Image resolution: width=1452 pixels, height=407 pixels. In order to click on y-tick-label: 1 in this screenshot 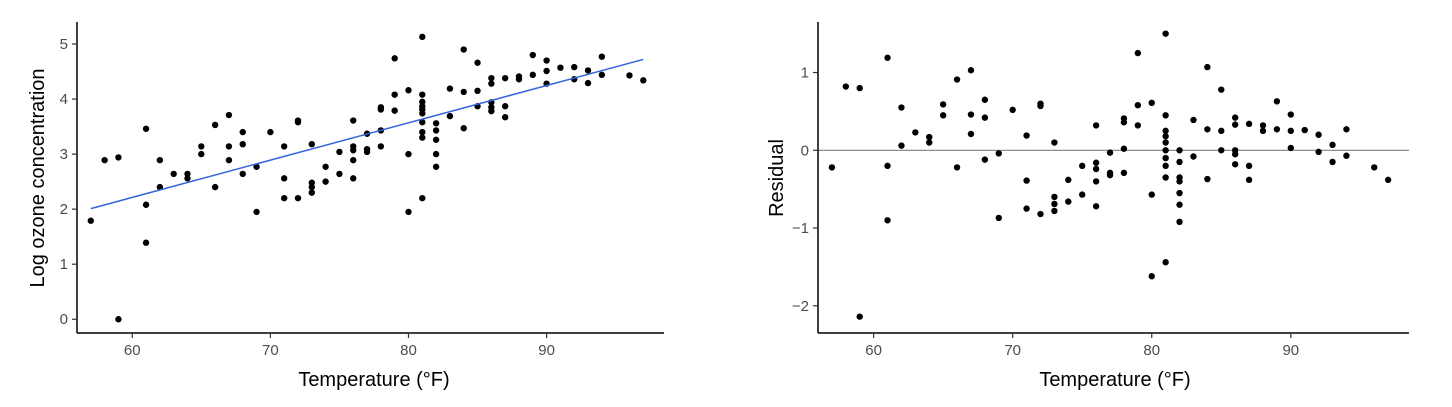, I will do `click(805, 73)`.